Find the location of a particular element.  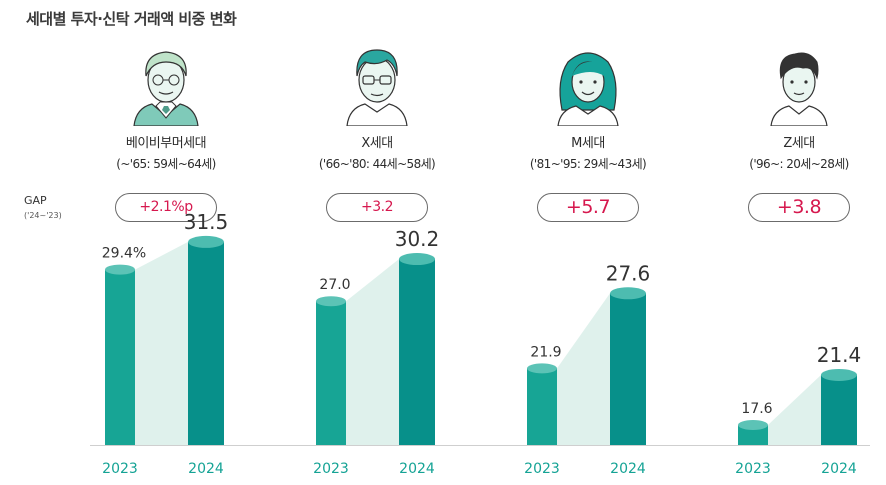

value-label-2024: 21.4 is located at coordinates (839, 355).